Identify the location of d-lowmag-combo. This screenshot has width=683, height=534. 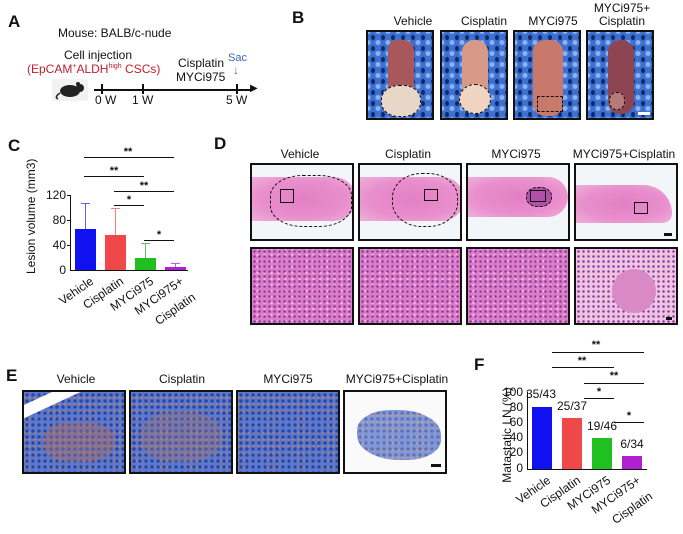
(626, 202).